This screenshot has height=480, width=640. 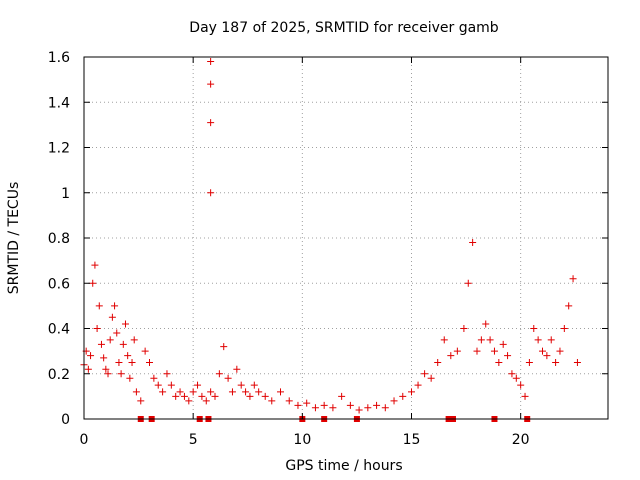 I want to click on x-tick-labels: 0 5 10 15 20, so click(x=305, y=440).